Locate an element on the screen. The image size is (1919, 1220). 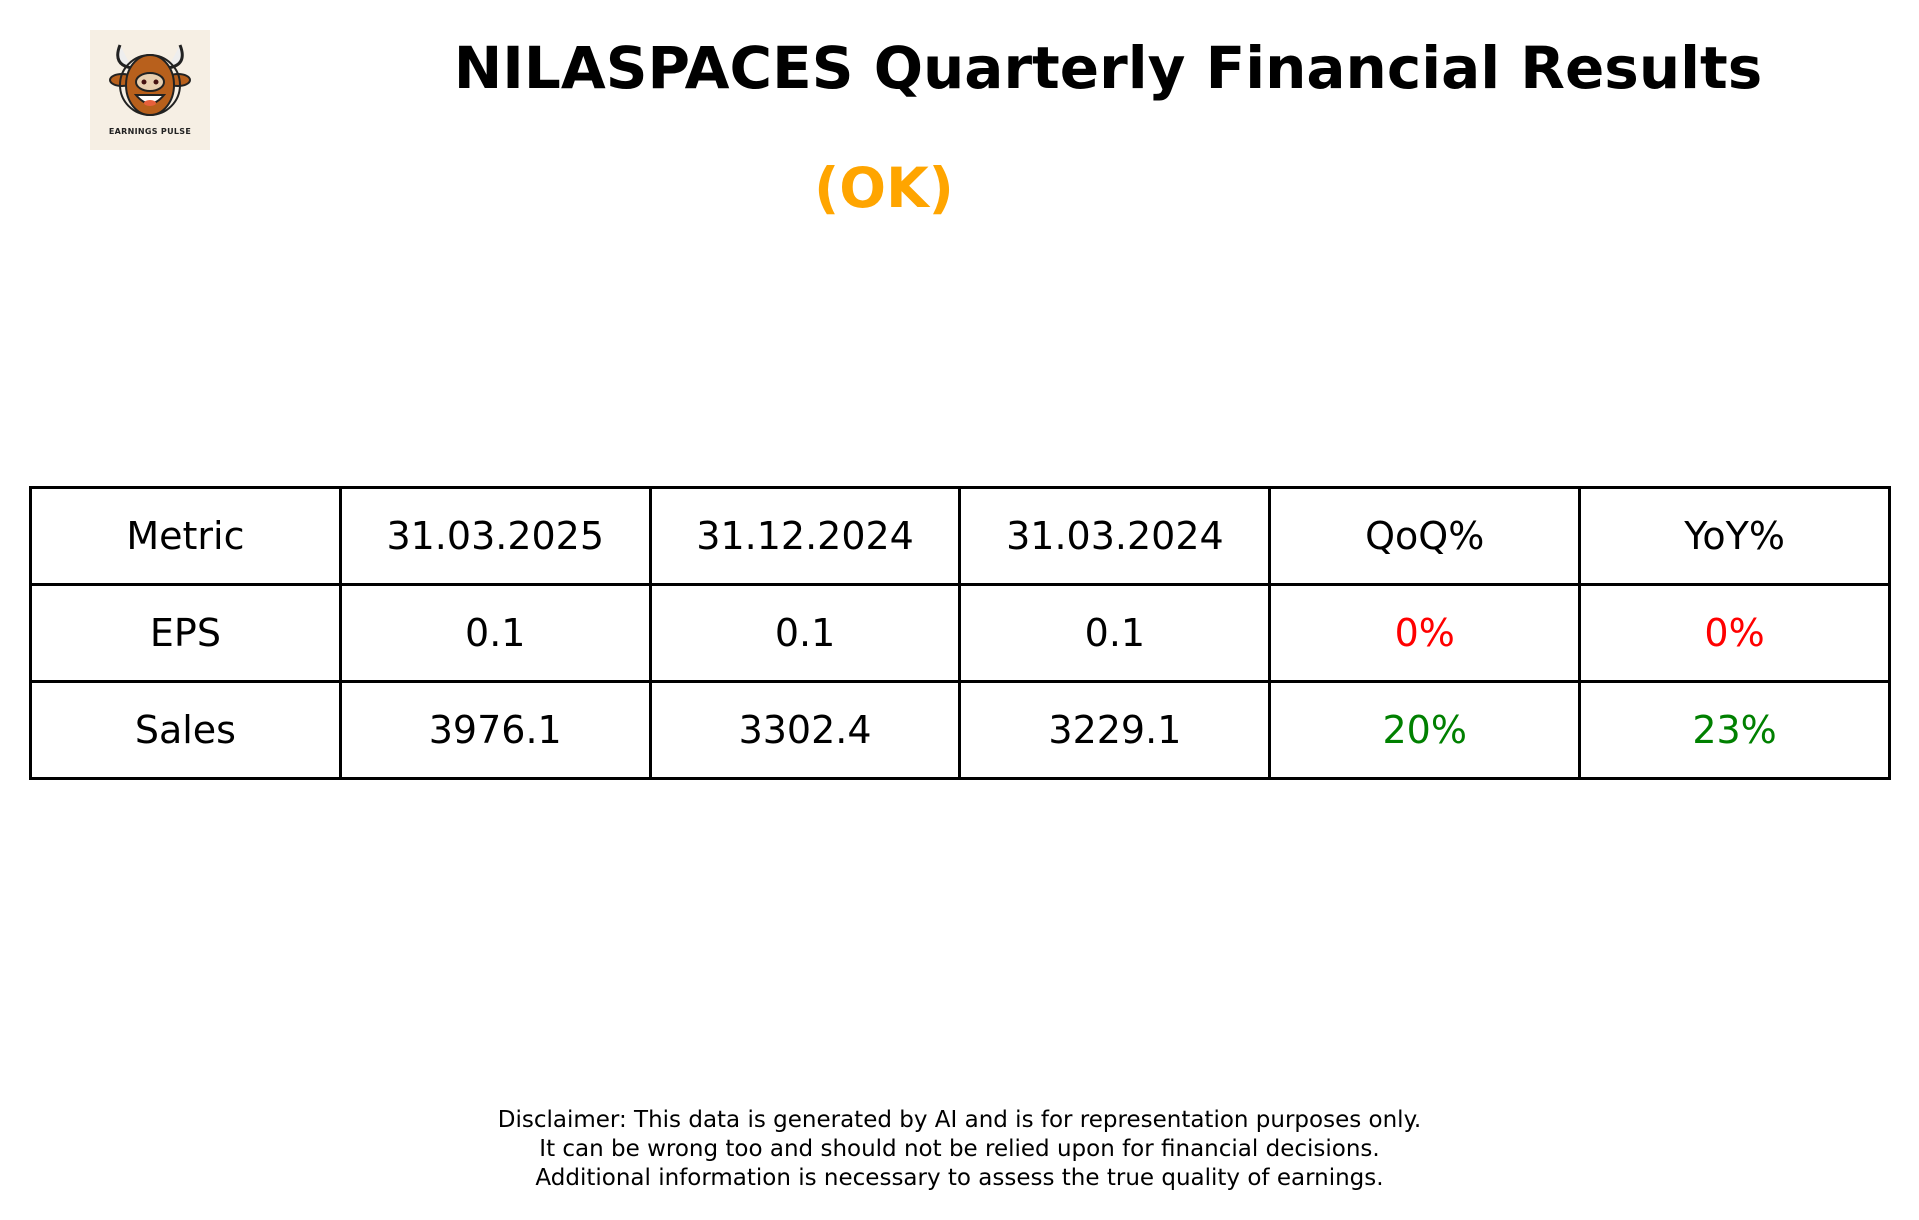
header-cell: 31.03.2025 is located at coordinates (495, 536).